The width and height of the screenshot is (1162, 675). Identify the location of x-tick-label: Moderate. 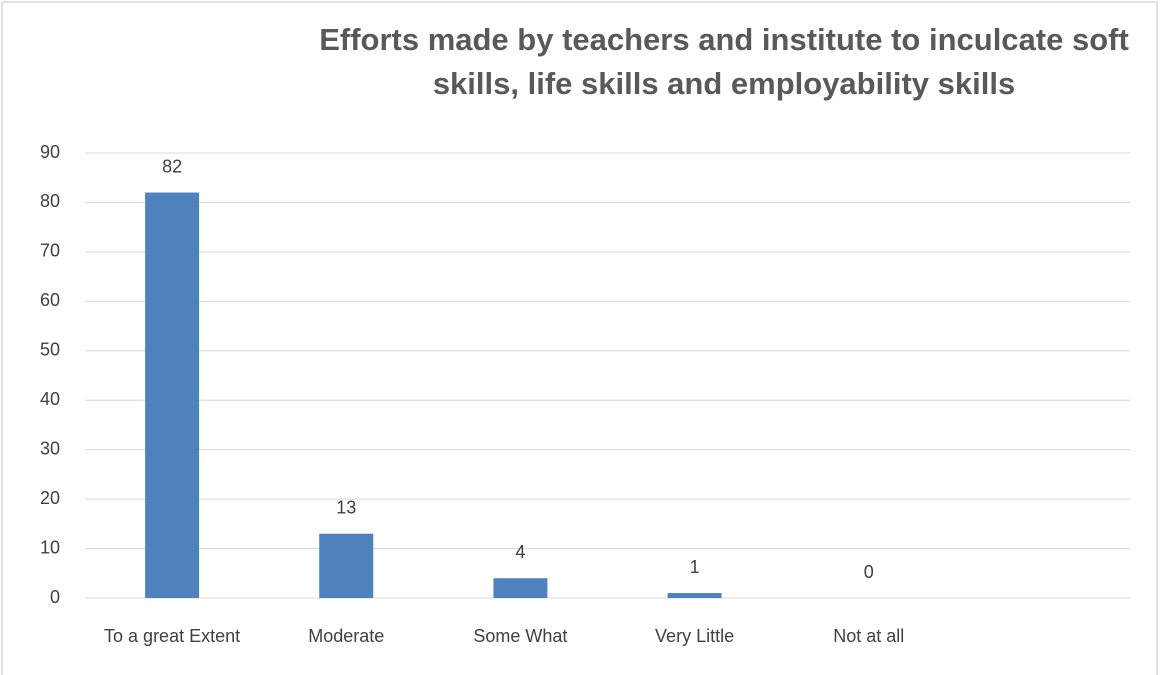
(346, 636).